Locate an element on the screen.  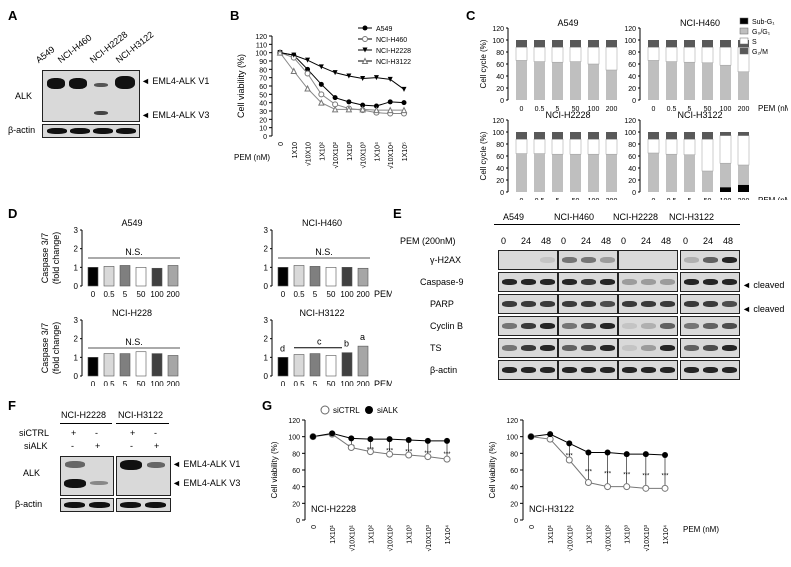
y-tick-label: 100 is located at coordinates (630, 133).